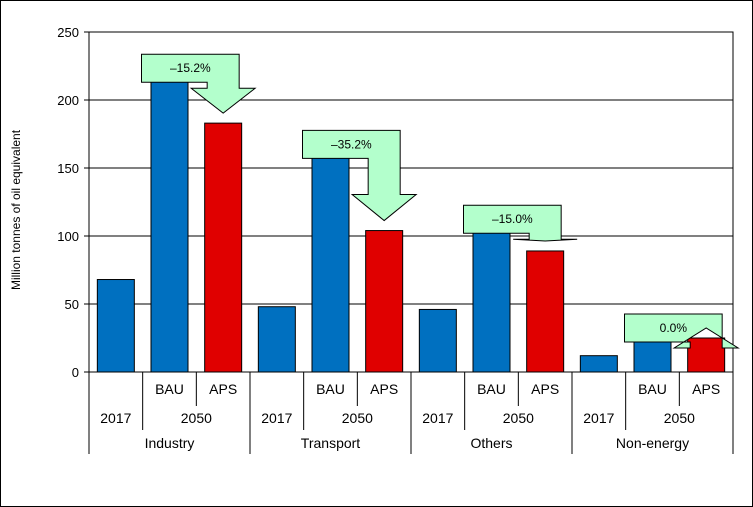 The width and height of the screenshot is (753, 507). What do you see at coordinates (384, 301) in the screenshot?
I see `bar-transport-aps` at bounding box center [384, 301].